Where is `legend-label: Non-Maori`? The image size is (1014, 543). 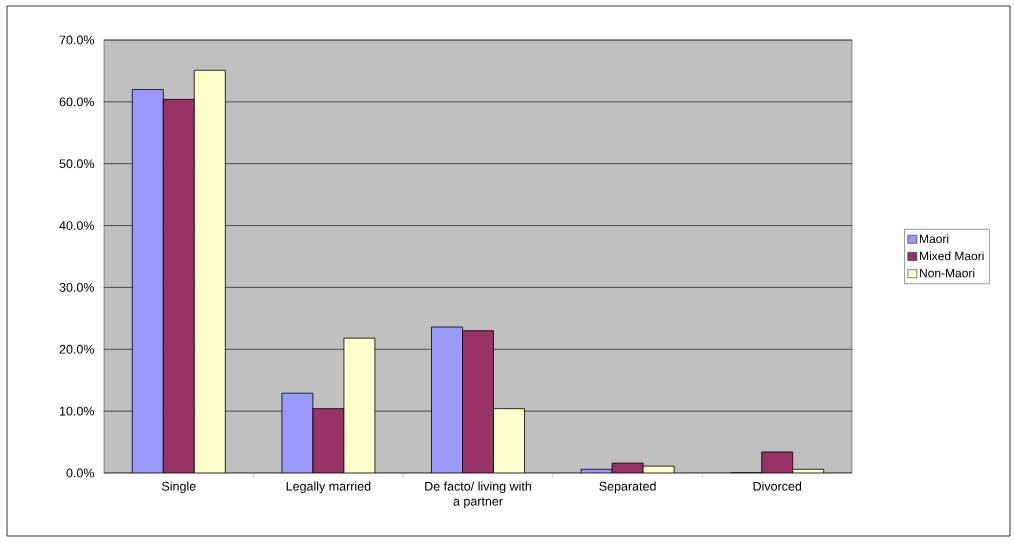 legend-label: Non-Maori is located at coordinates (947, 273).